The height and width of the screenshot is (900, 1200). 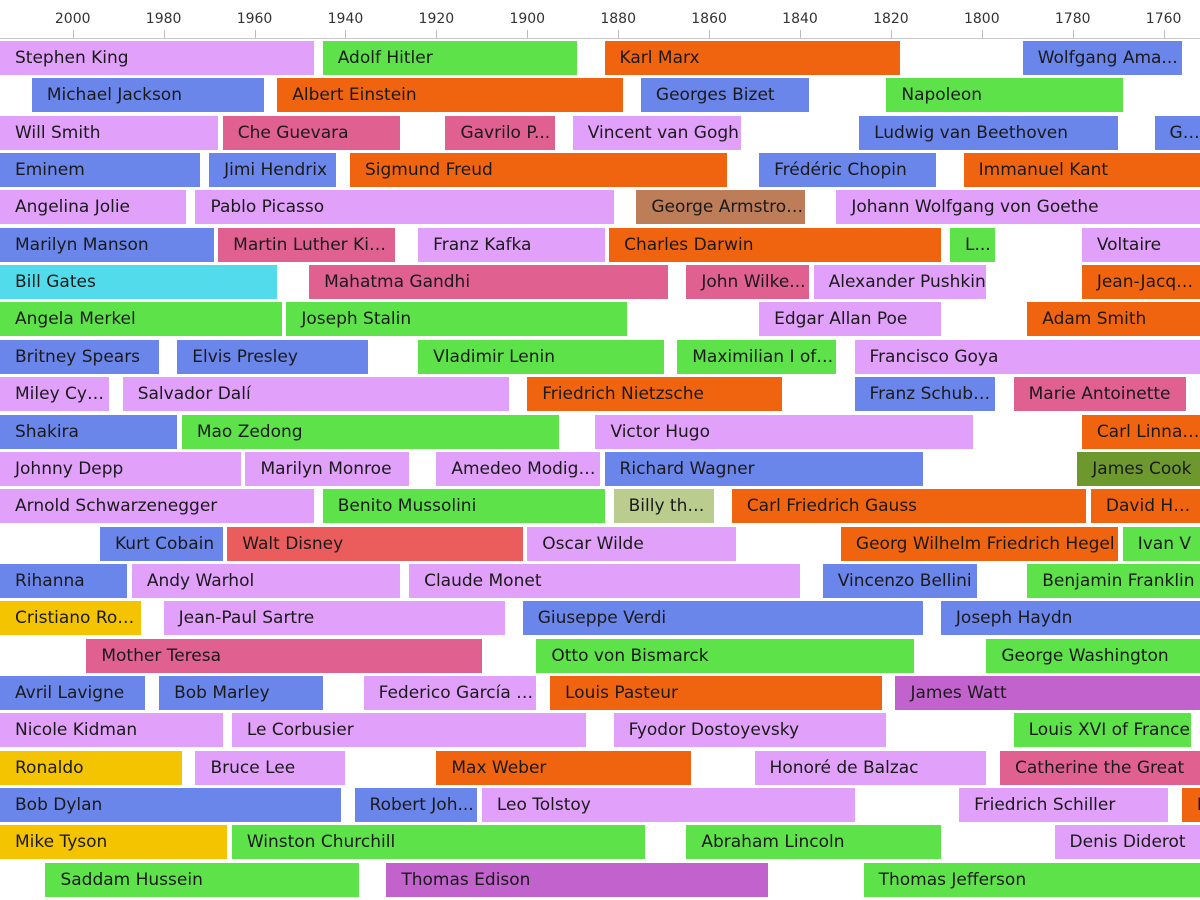 What do you see at coordinates (577, 879) in the screenshot?
I see `timeline-bar: Thomas Edison` at bounding box center [577, 879].